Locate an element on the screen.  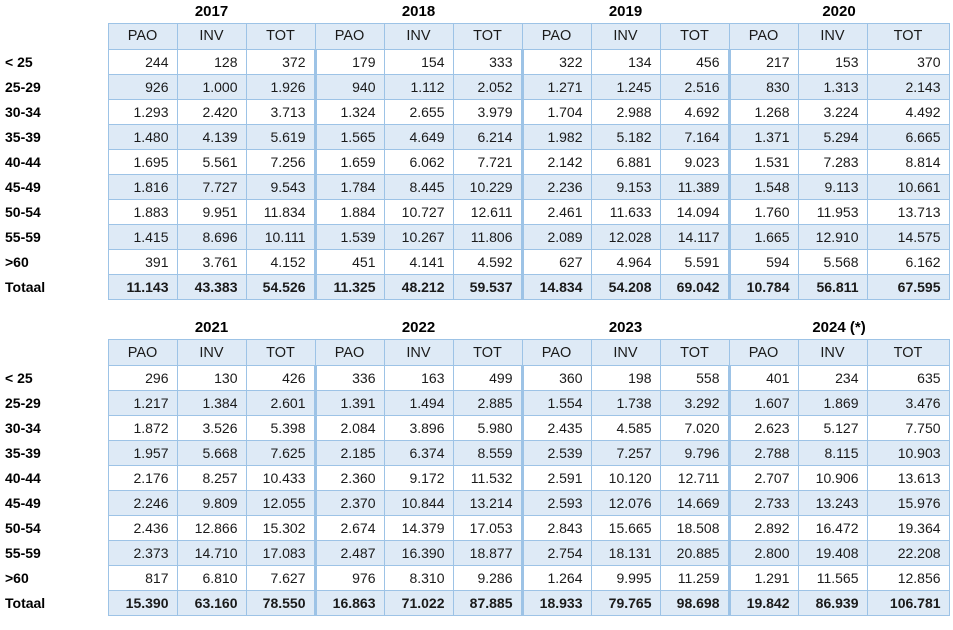
table-cell: 12.856 is located at coordinates (908, 578).